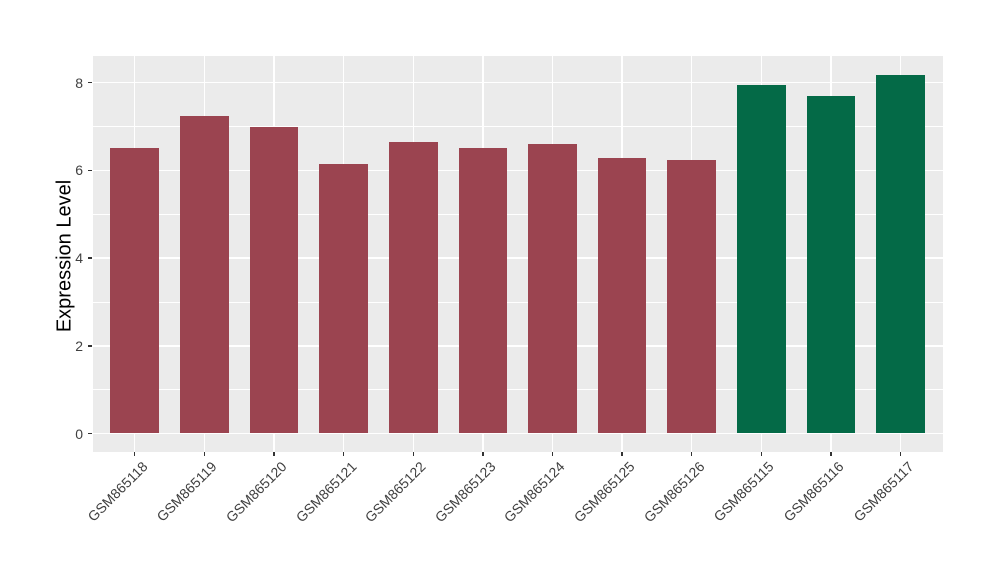 This screenshot has width=1000, height=580. Describe the element at coordinates (604, 492) in the screenshot. I see `x-tick-label: GSM865125` at that location.